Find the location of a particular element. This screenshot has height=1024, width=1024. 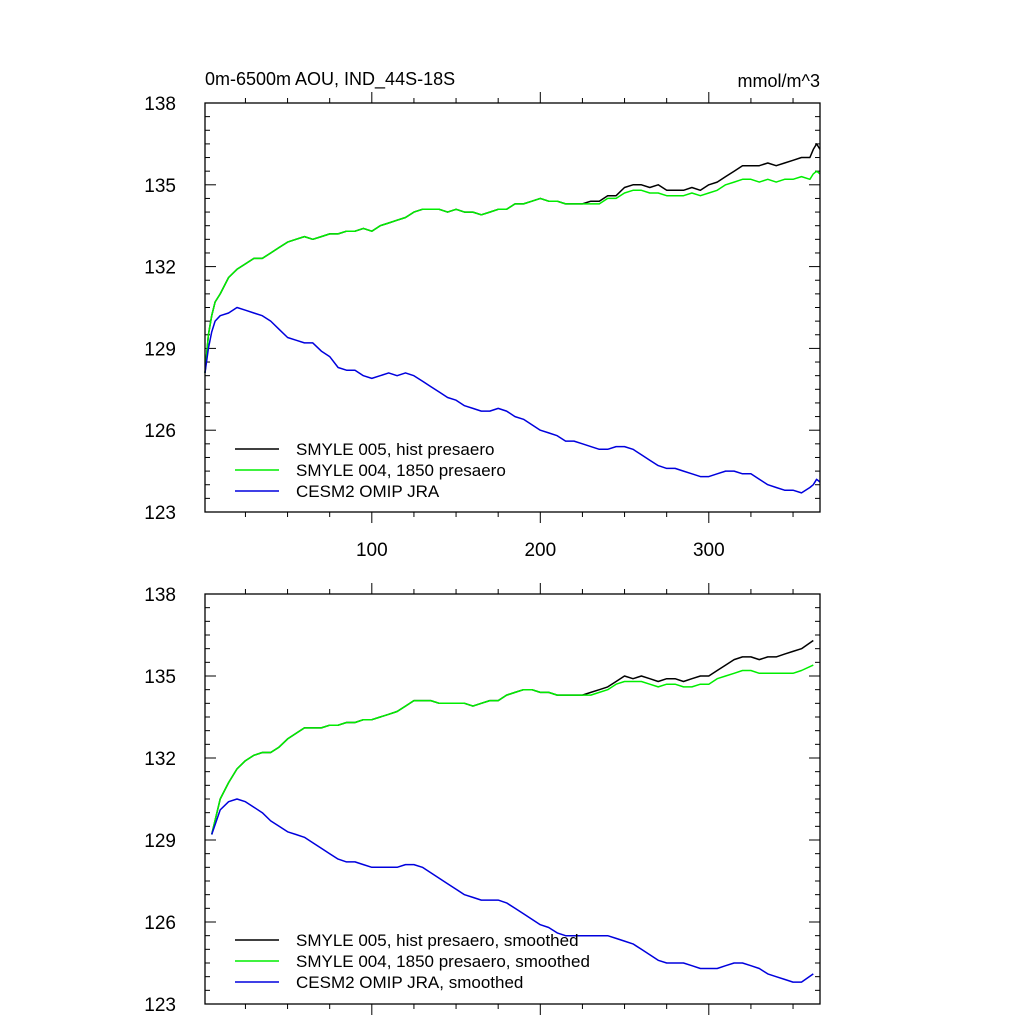

panel-title: 0m-6500m AOU, IND_44S-18S is located at coordinates (330, 79).